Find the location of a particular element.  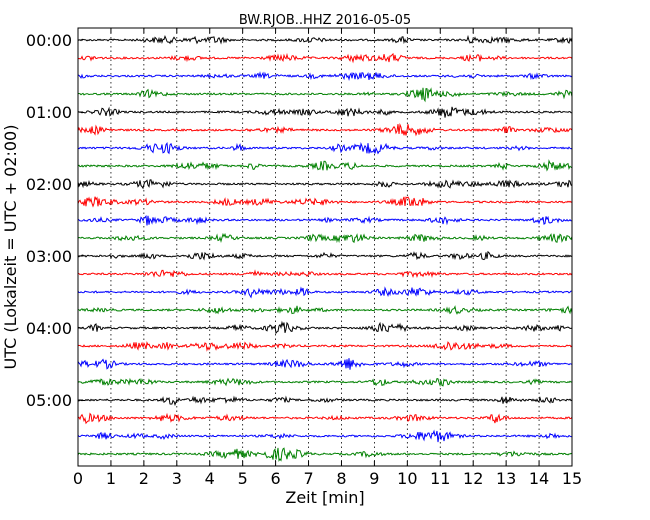

x-tick-label-9: 9 is located at coordinates (374, 478).